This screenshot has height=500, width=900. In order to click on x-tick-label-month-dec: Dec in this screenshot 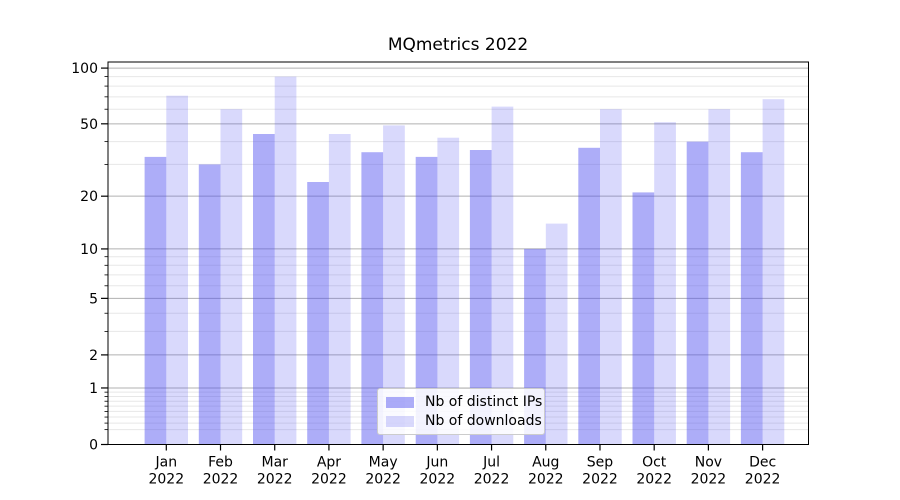, I will do `click(762, 463)`.